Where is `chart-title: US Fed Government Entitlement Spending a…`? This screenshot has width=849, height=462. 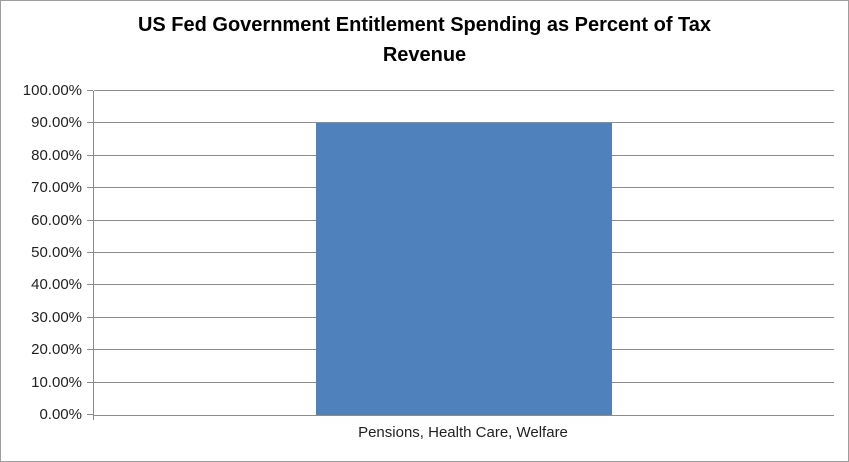 chart-title: US Fed Government Entitlement Spending a… is located at coordinates (424, 40).